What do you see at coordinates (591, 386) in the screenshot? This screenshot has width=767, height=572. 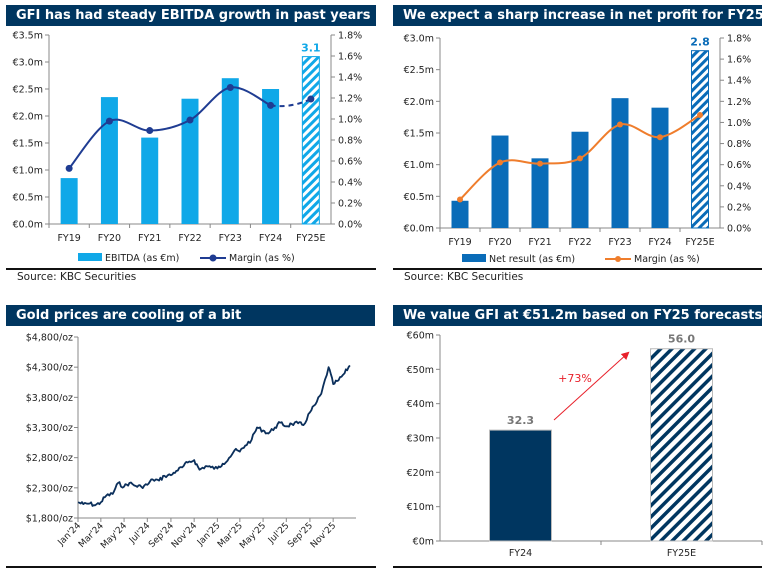 I see `growth-arrow` at bounding box center [591, 386].